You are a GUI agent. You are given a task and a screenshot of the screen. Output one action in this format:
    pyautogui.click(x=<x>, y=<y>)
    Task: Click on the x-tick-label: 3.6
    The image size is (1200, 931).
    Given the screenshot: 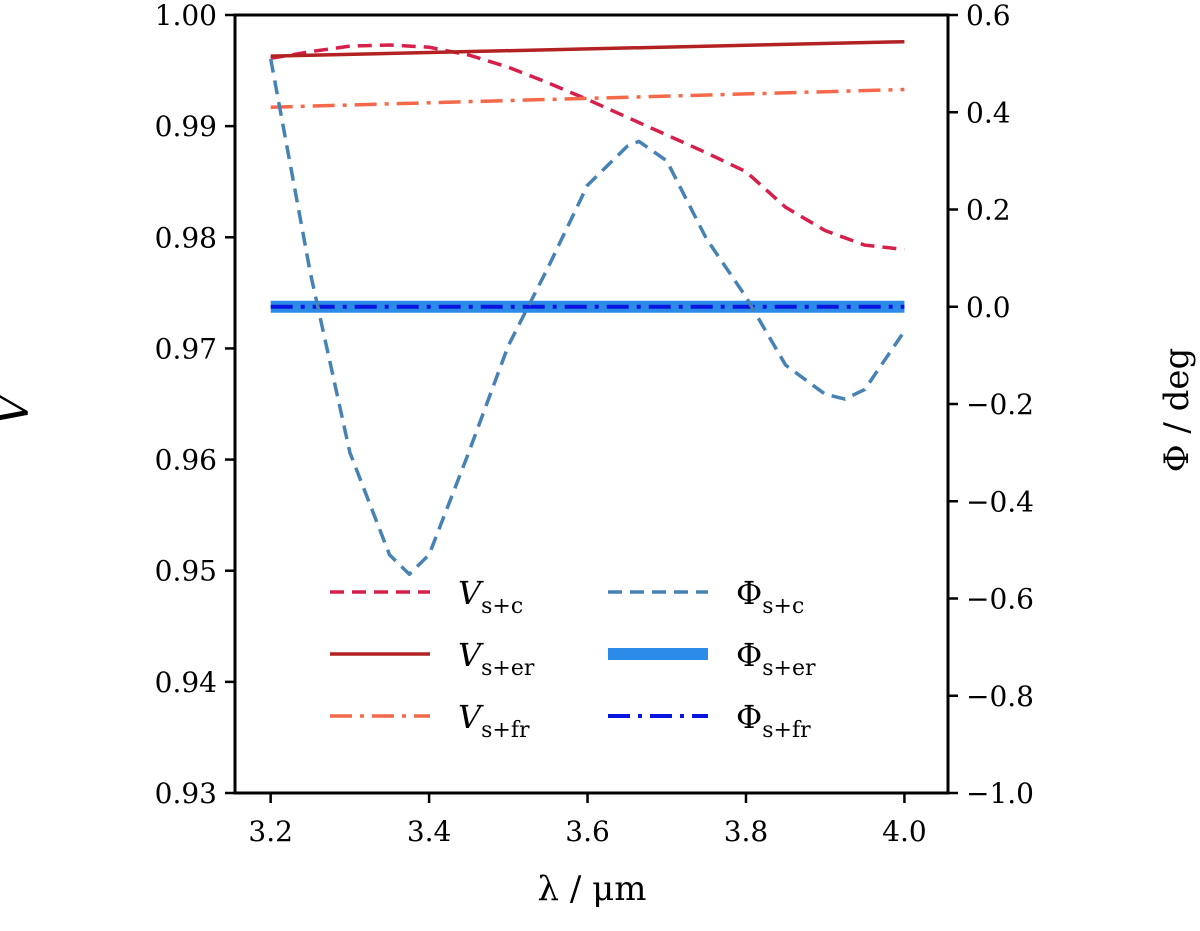 What is the action you would take?
    pyautogui.click(x=587, y=831)
    